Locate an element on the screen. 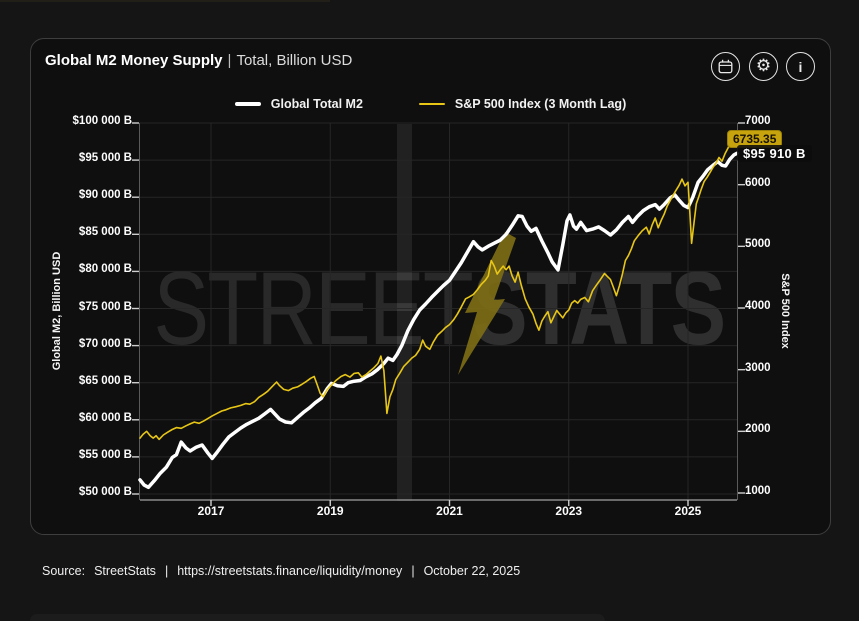 The width and height of the screenshot is (859, 621). m2-last-value-label: $95 910 B is located at coordinates (774, 153).